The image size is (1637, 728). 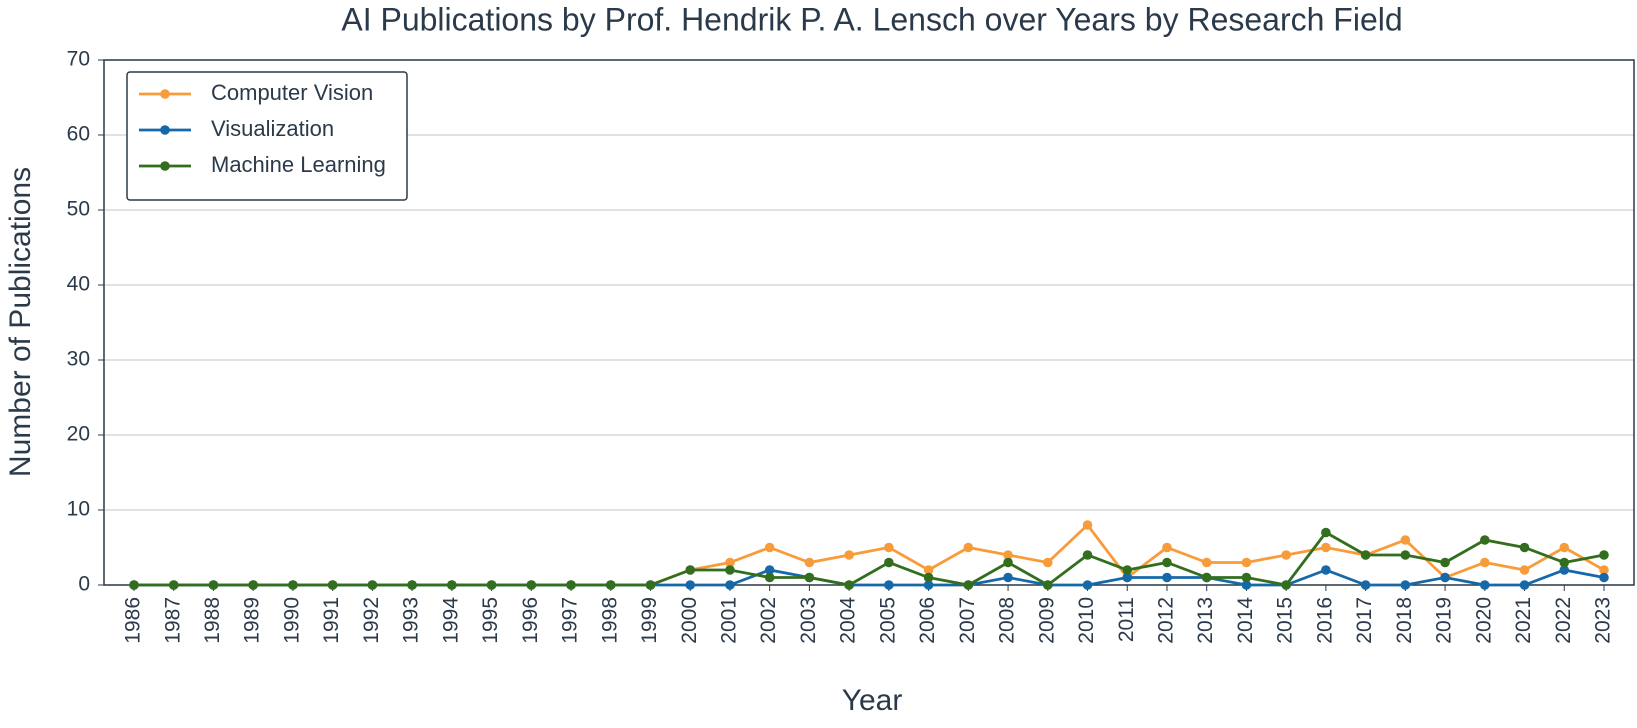 What do you see at coordinates (331, 620) in the screenshot?
I see `x-tick-label: 1991` at bounding box center [331, 620].